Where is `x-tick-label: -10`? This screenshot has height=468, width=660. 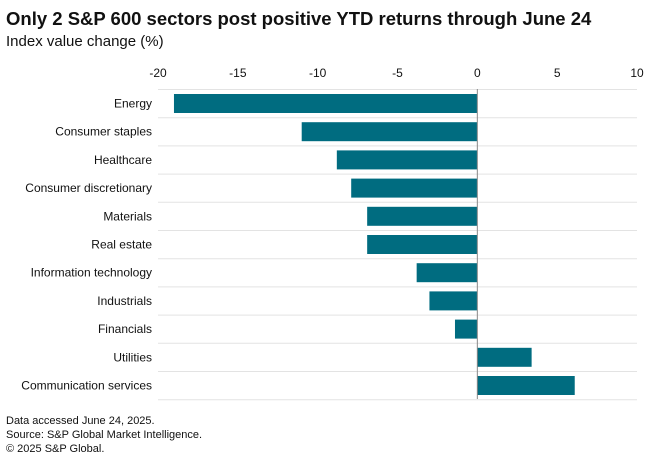
x-tick-label: -10 is located at coordinates (318, 73).